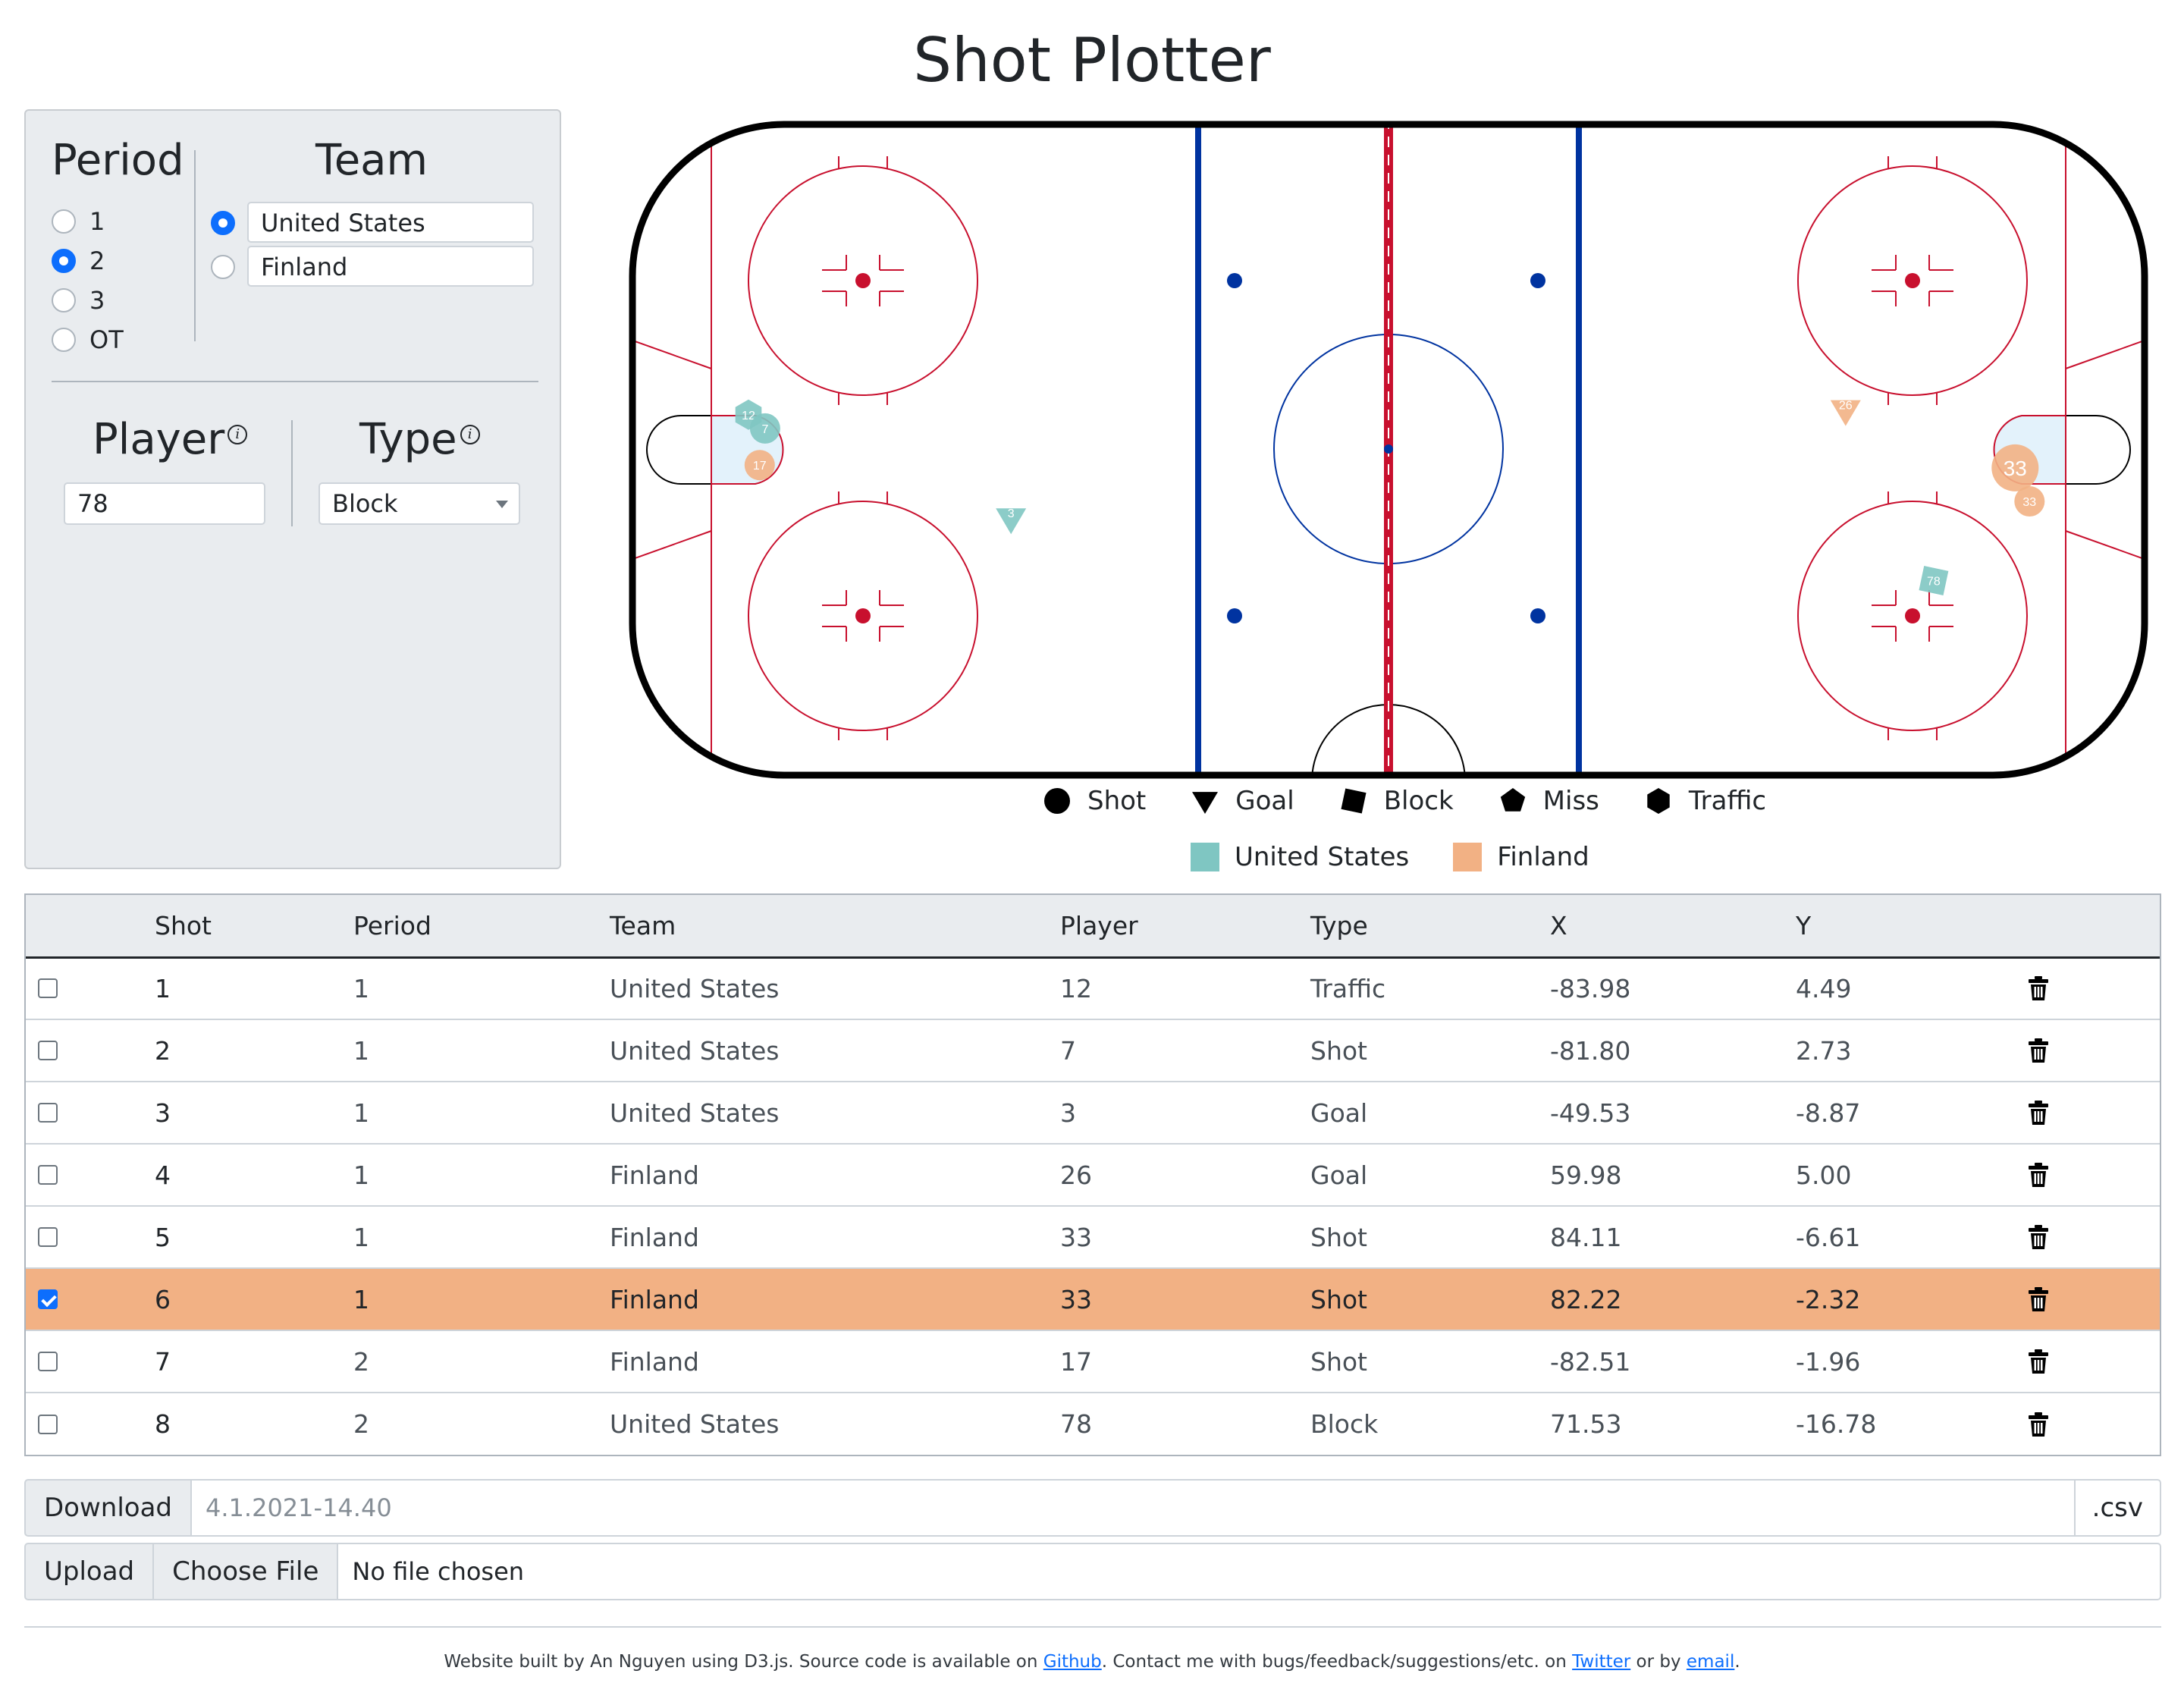 This screenshot has height=1702, width=2184. I want to click on shot-marker-label: 78, so click(1934, 582).